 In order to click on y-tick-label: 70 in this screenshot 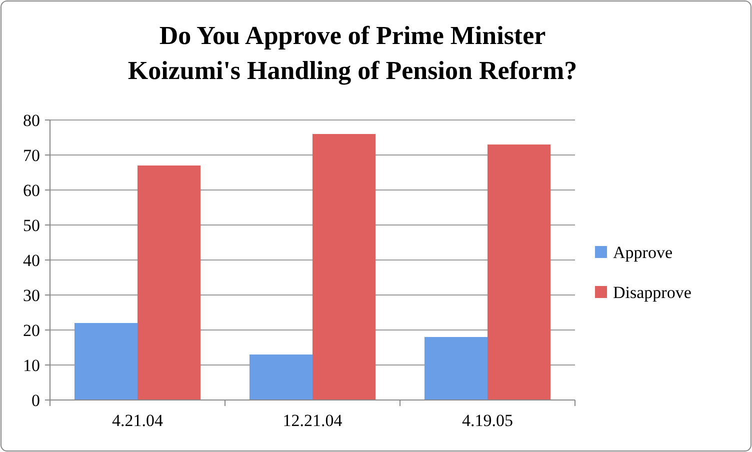, I will do `click(31, 155)`.